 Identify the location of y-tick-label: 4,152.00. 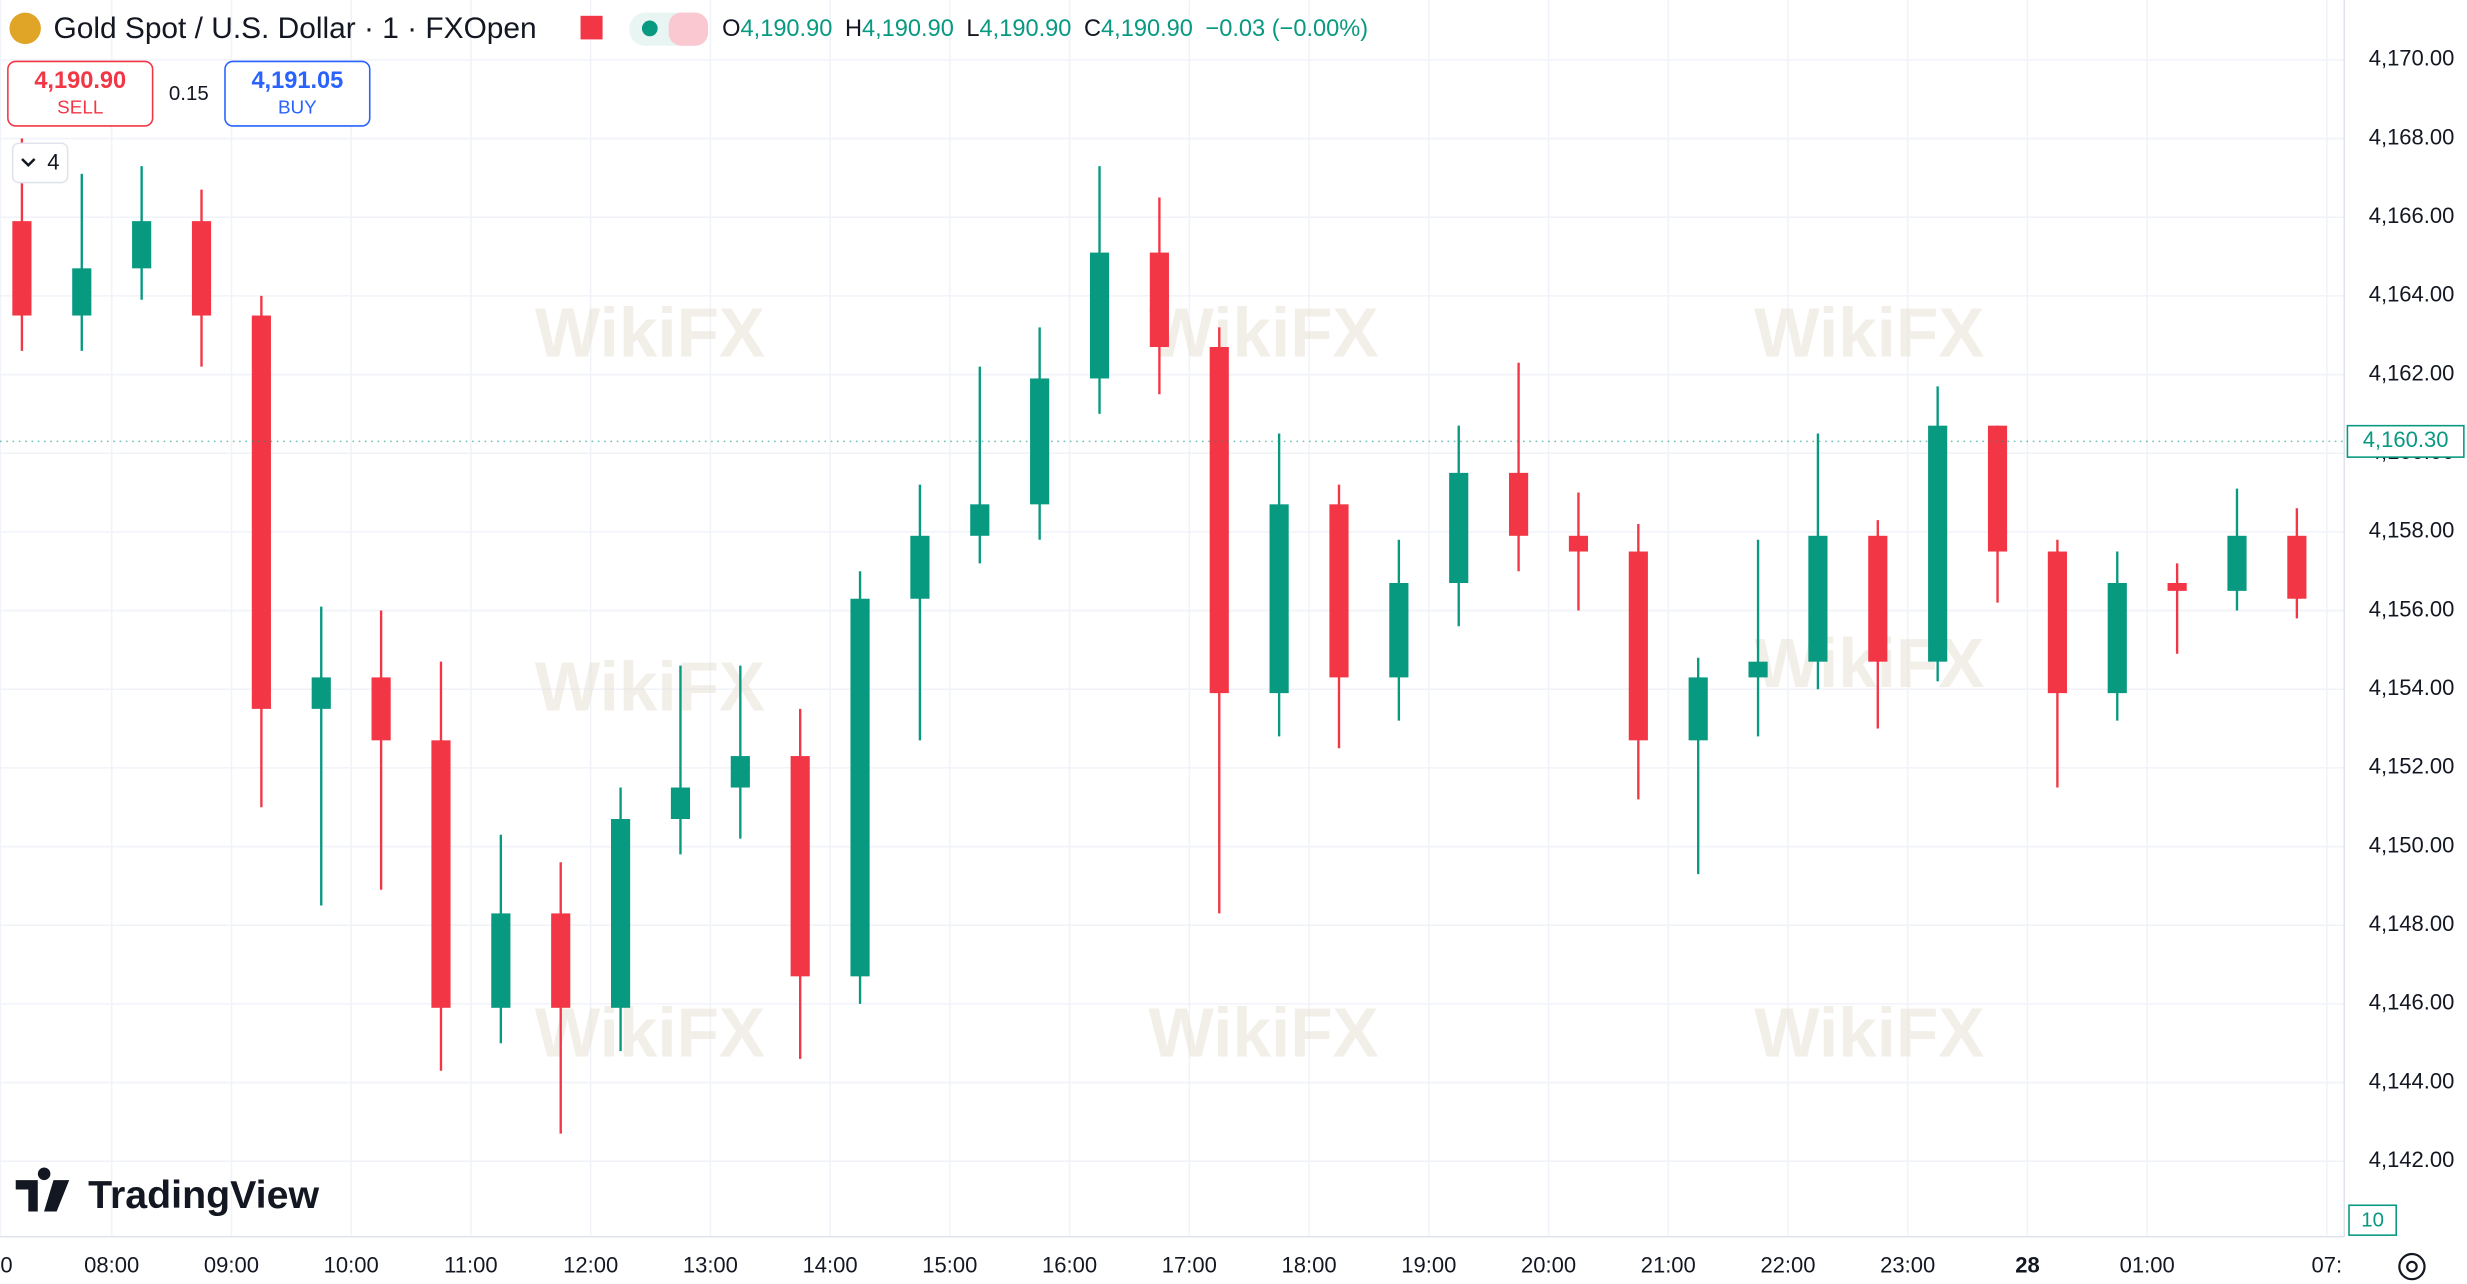
(2412, 766).